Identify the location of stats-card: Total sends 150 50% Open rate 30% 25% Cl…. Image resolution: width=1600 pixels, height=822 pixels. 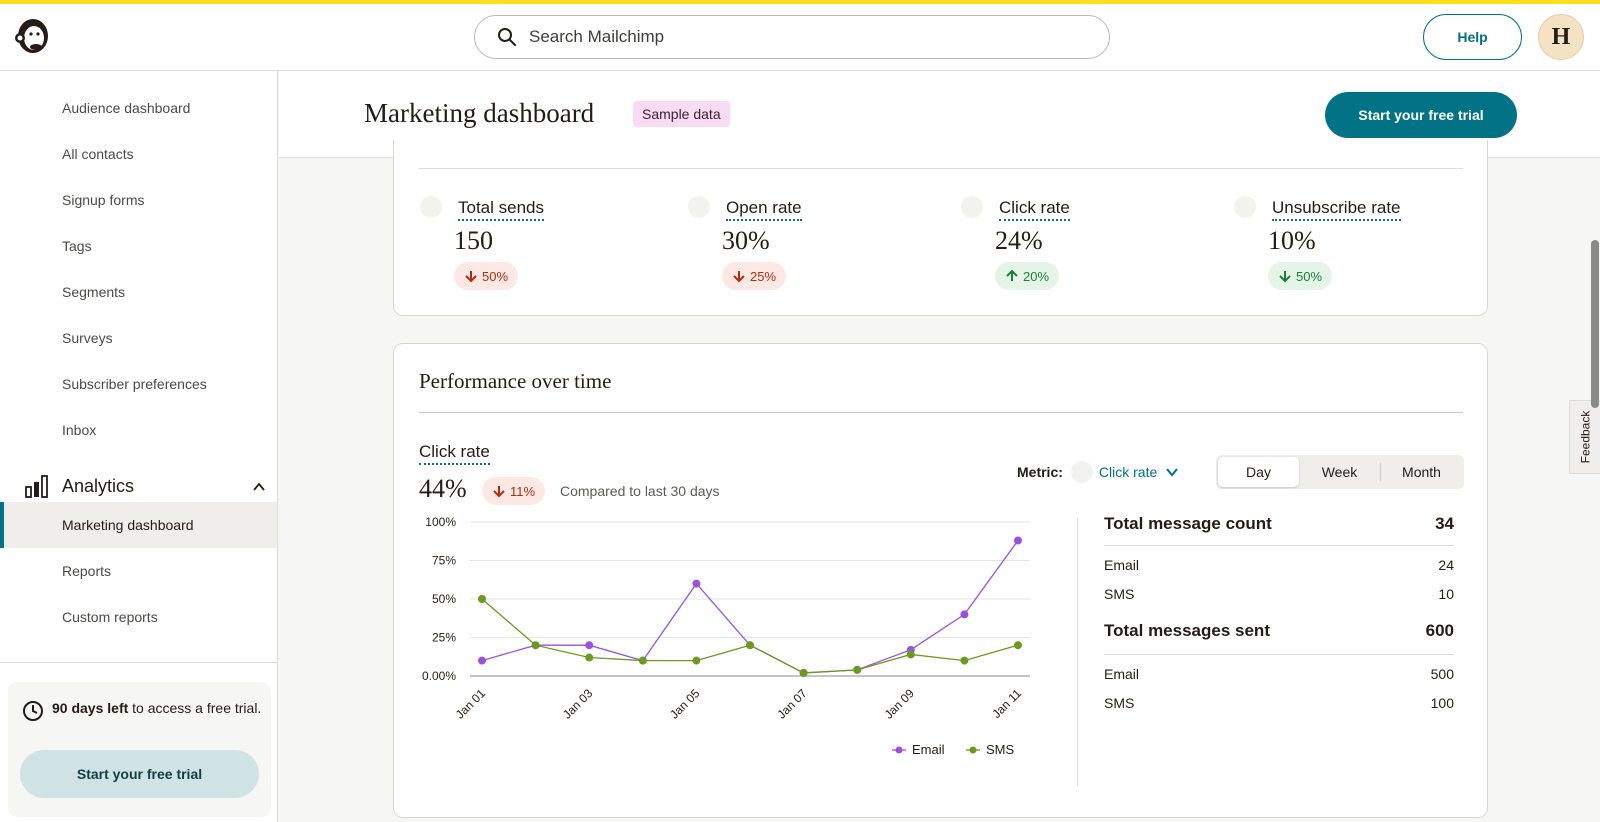
(940, 228).